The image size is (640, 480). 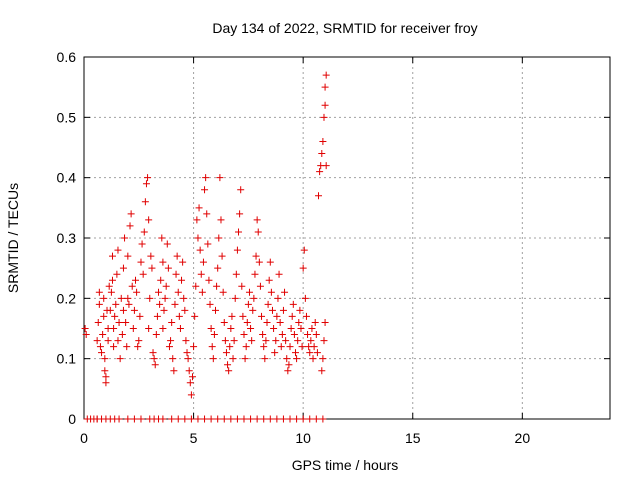 What do you see at coordinates (303, 438) in the screenshot?
I see `x-tick-label: 10` at bounding box center [303, 438].